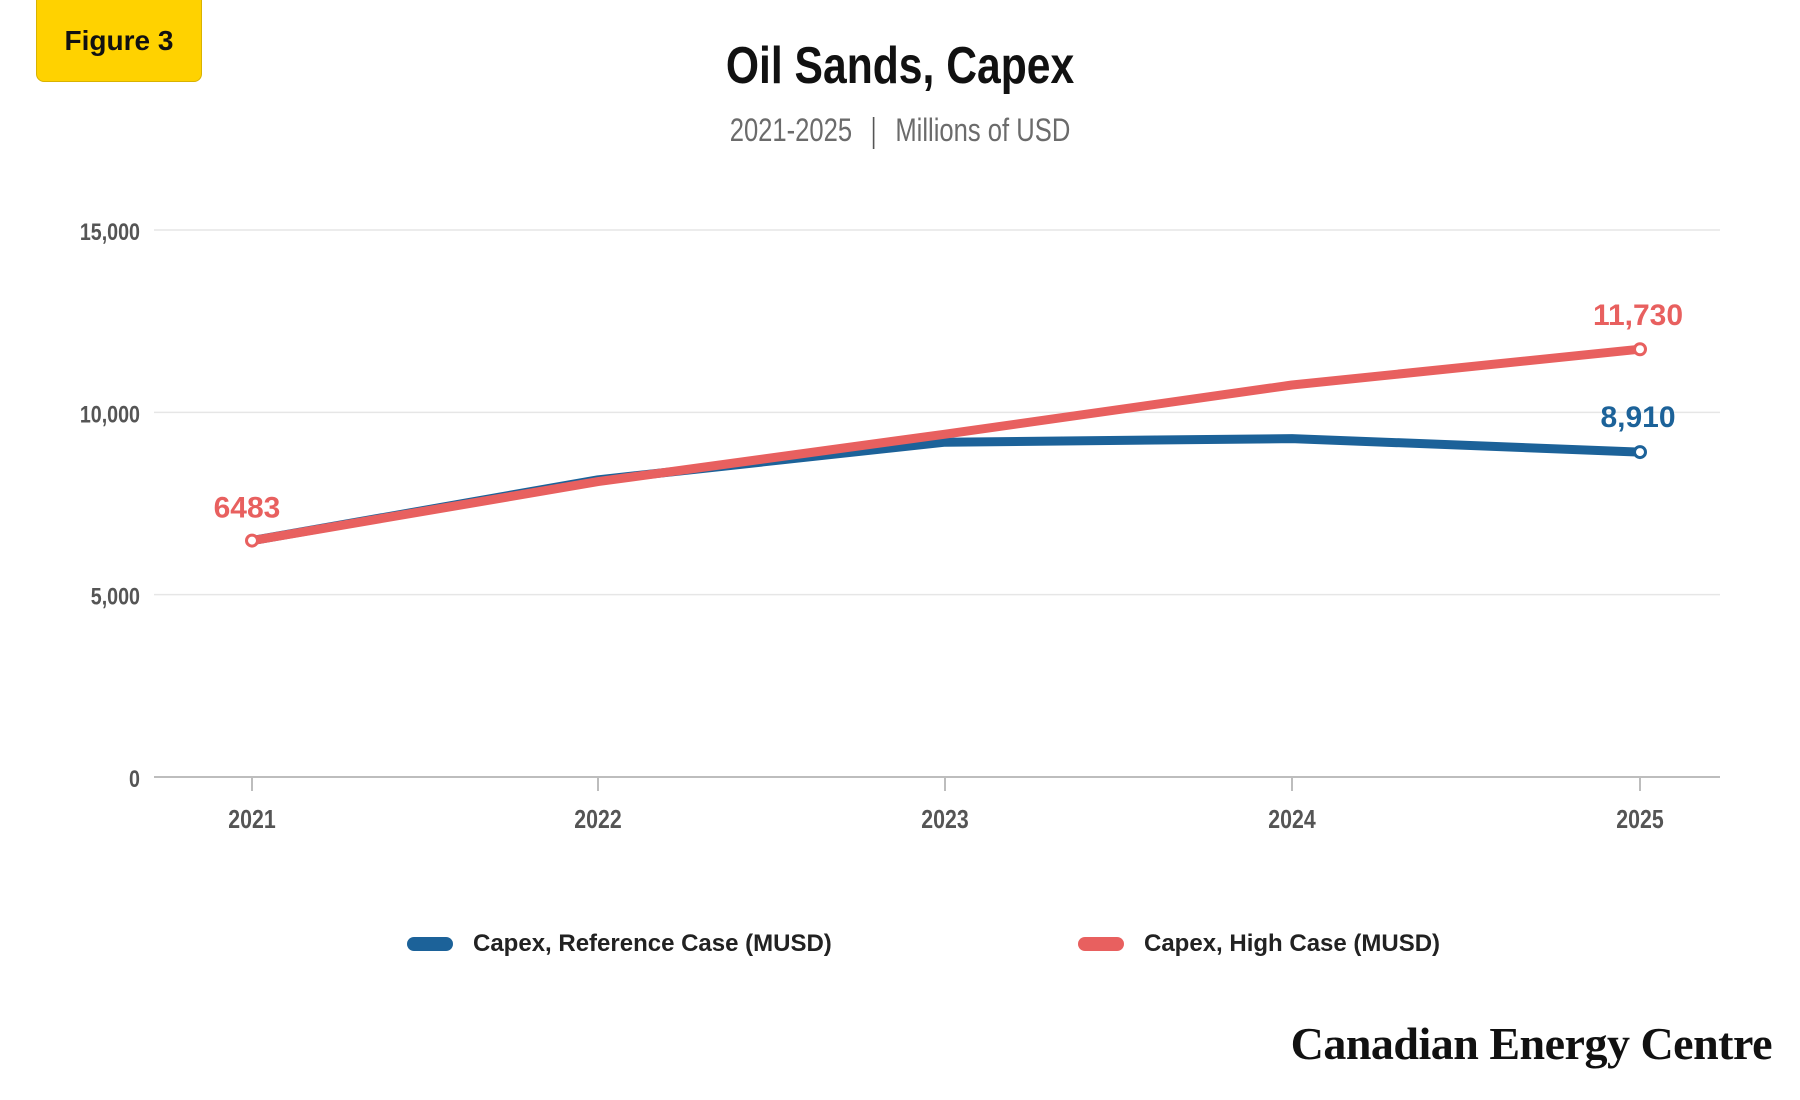  I want to click on data-label-reference-2025: 8,910, so click(1637, 417).